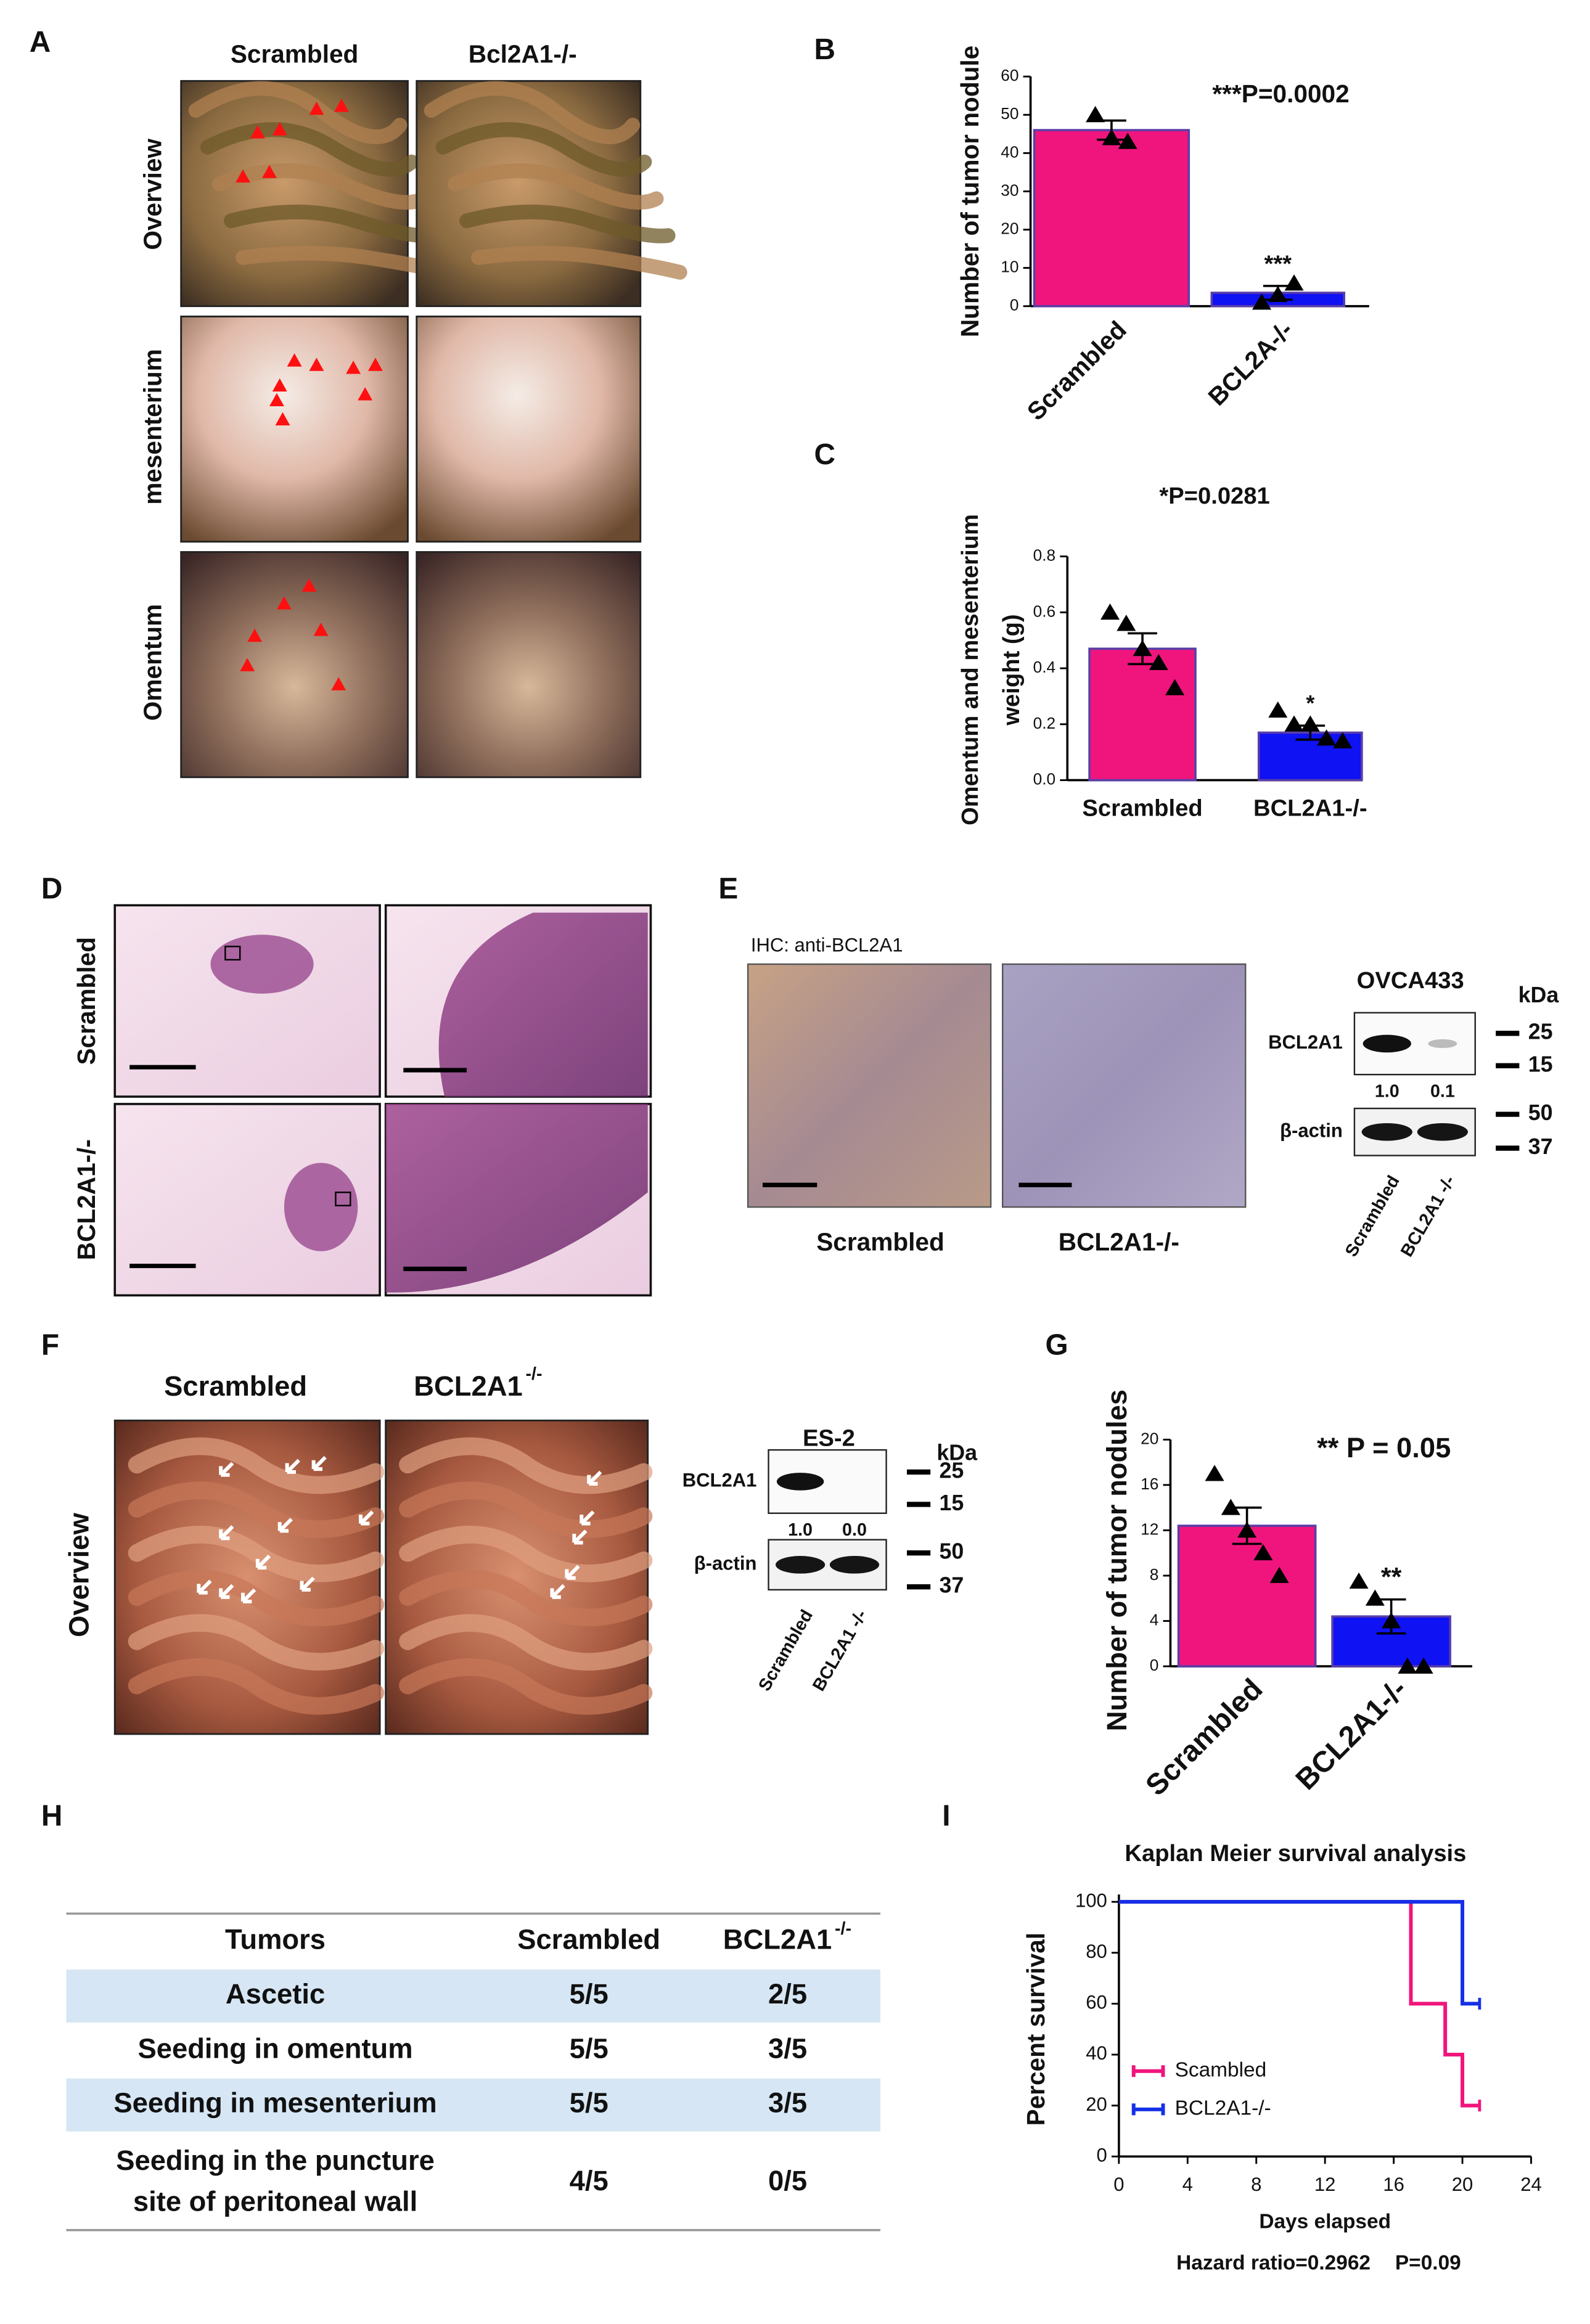 The width and height of the screenshot is (1590, 2324). I want to click on survival-line, so click(1299, 1953).